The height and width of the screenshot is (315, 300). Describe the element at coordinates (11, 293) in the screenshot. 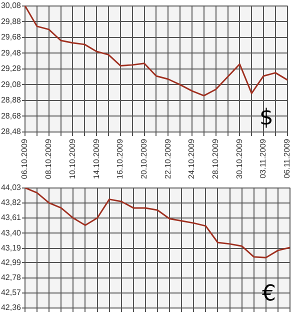

I see `y-tick-label: 42,57` at that location.